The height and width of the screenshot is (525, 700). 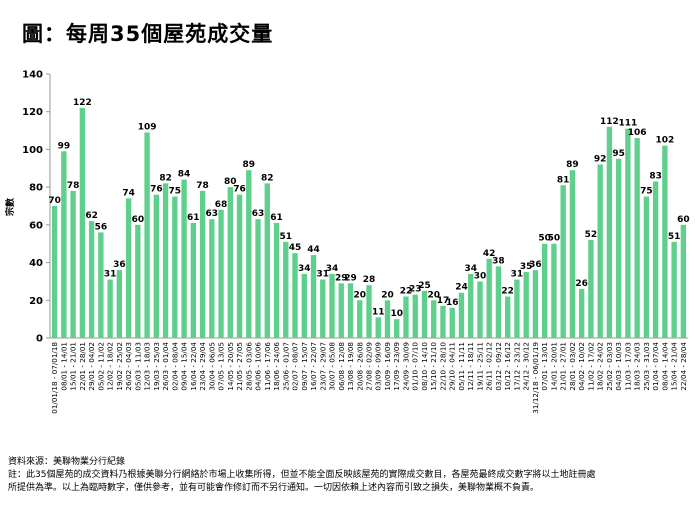 I want to click on y-tick-label: 100, so click(x=32, y=150).